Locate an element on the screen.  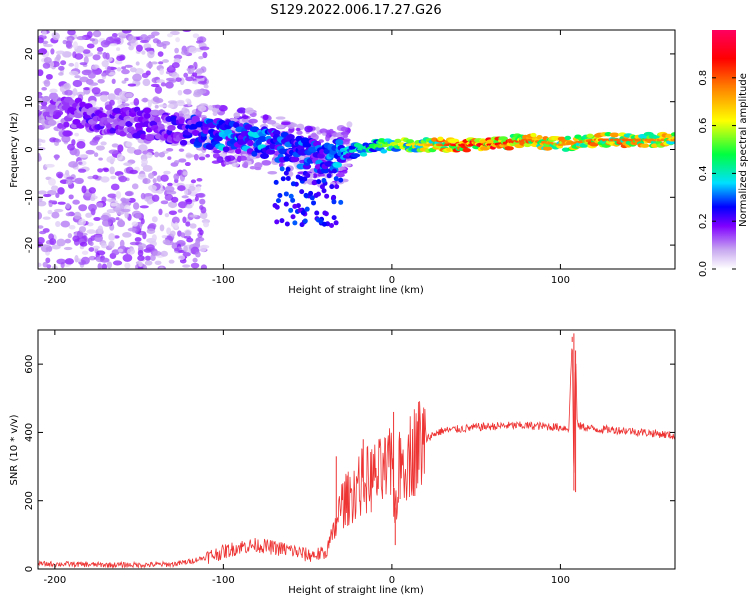
heatmap-ridge-core is located at coordinates (673, 140).